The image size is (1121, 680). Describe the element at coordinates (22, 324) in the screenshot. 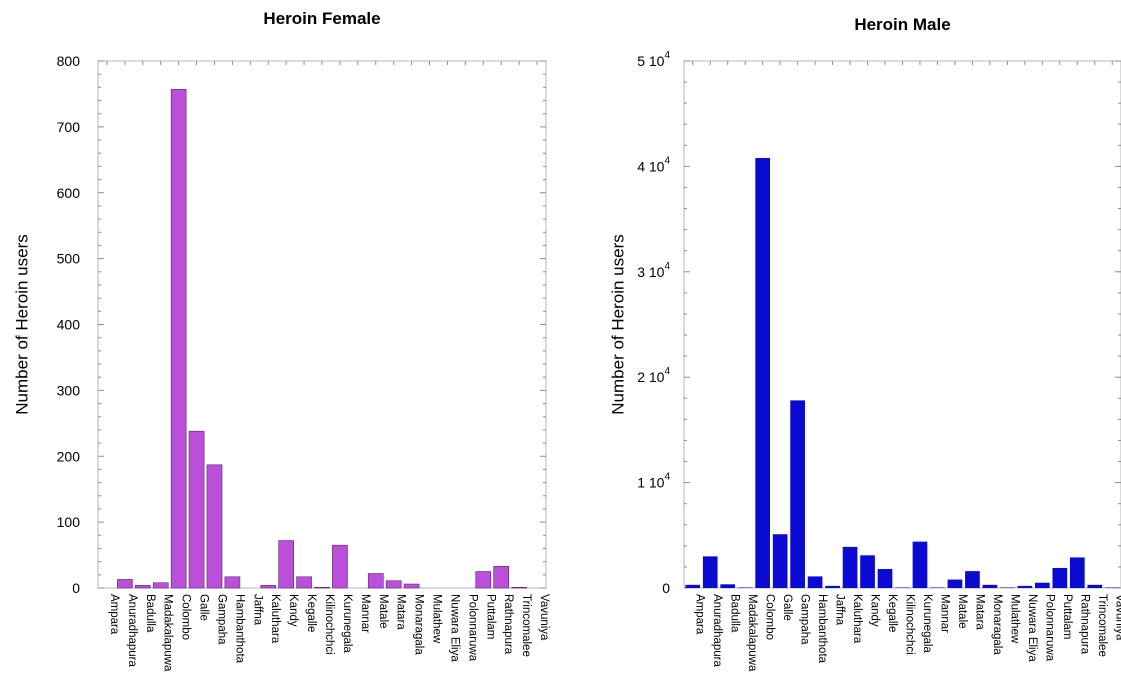

I see `y-axis-label: Number of Heroin users` at that location.